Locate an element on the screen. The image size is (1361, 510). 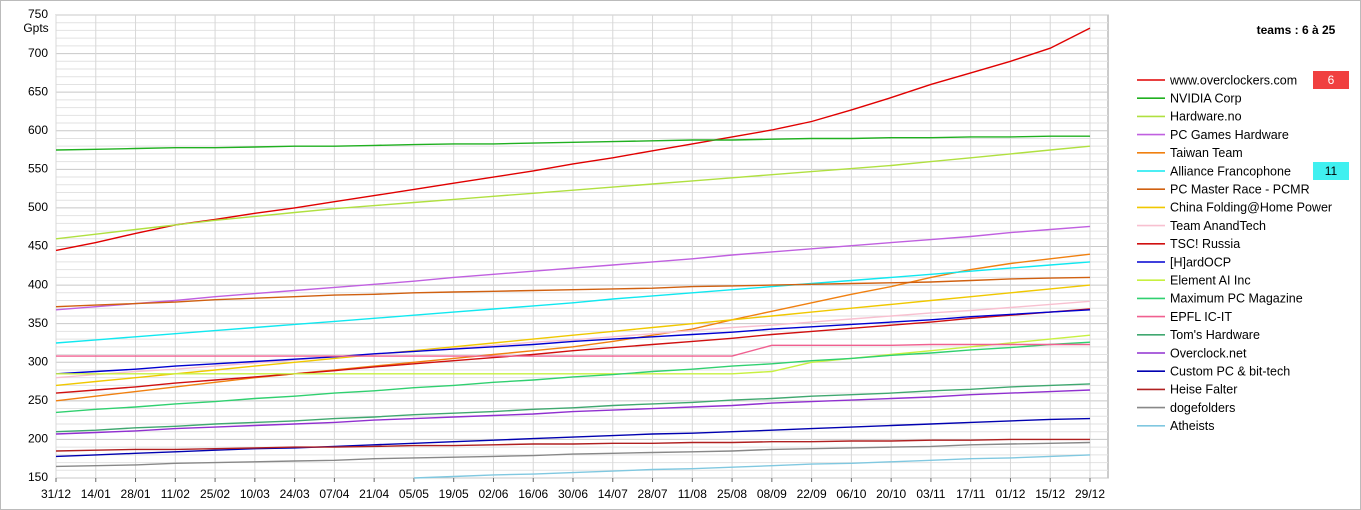
x-tick-label: 28/01 is located at coordinates (136, 494).